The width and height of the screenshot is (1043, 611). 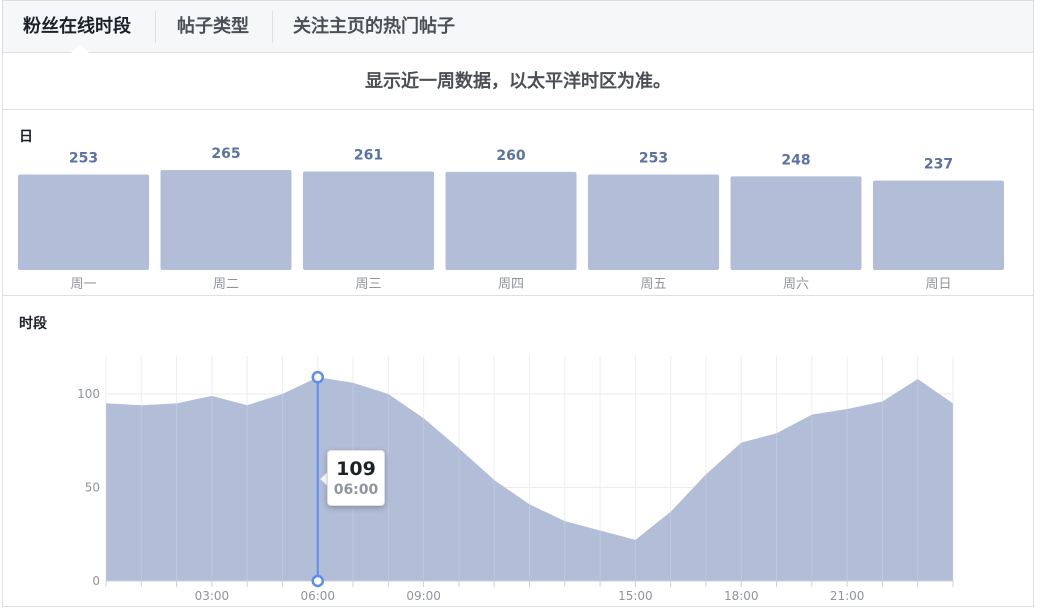 What do you see at coordinates (213, 26) in the screenshot?
I see `tab-post-types: 帖子类型` at bounding box center [213, 26].